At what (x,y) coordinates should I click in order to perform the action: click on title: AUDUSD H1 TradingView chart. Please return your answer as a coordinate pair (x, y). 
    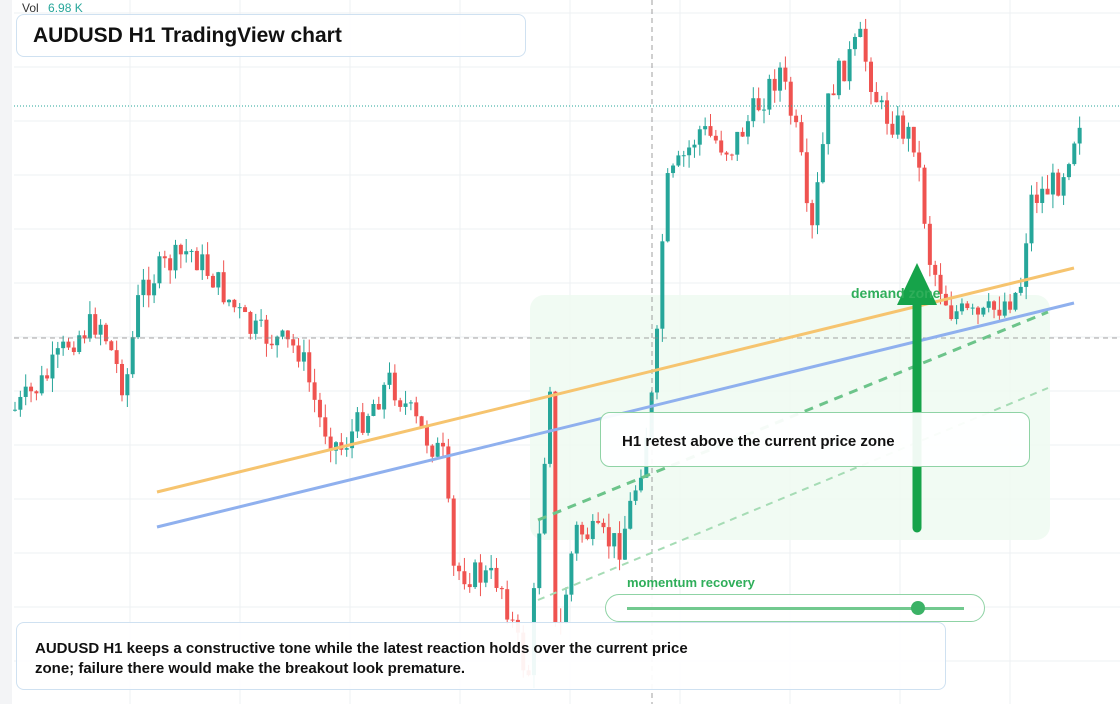
    Looking at the image, I should click on (187, 35).